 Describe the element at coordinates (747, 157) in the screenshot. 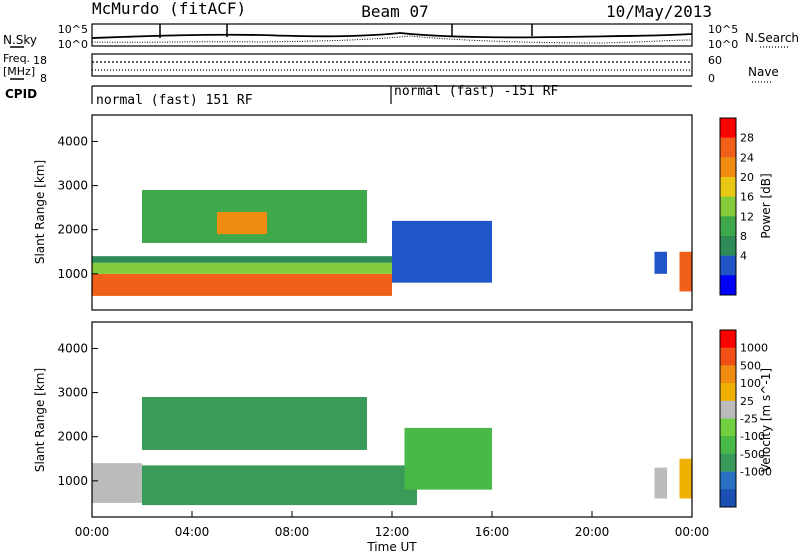

I see `power-colorbar-tick-label: 24` at that location.